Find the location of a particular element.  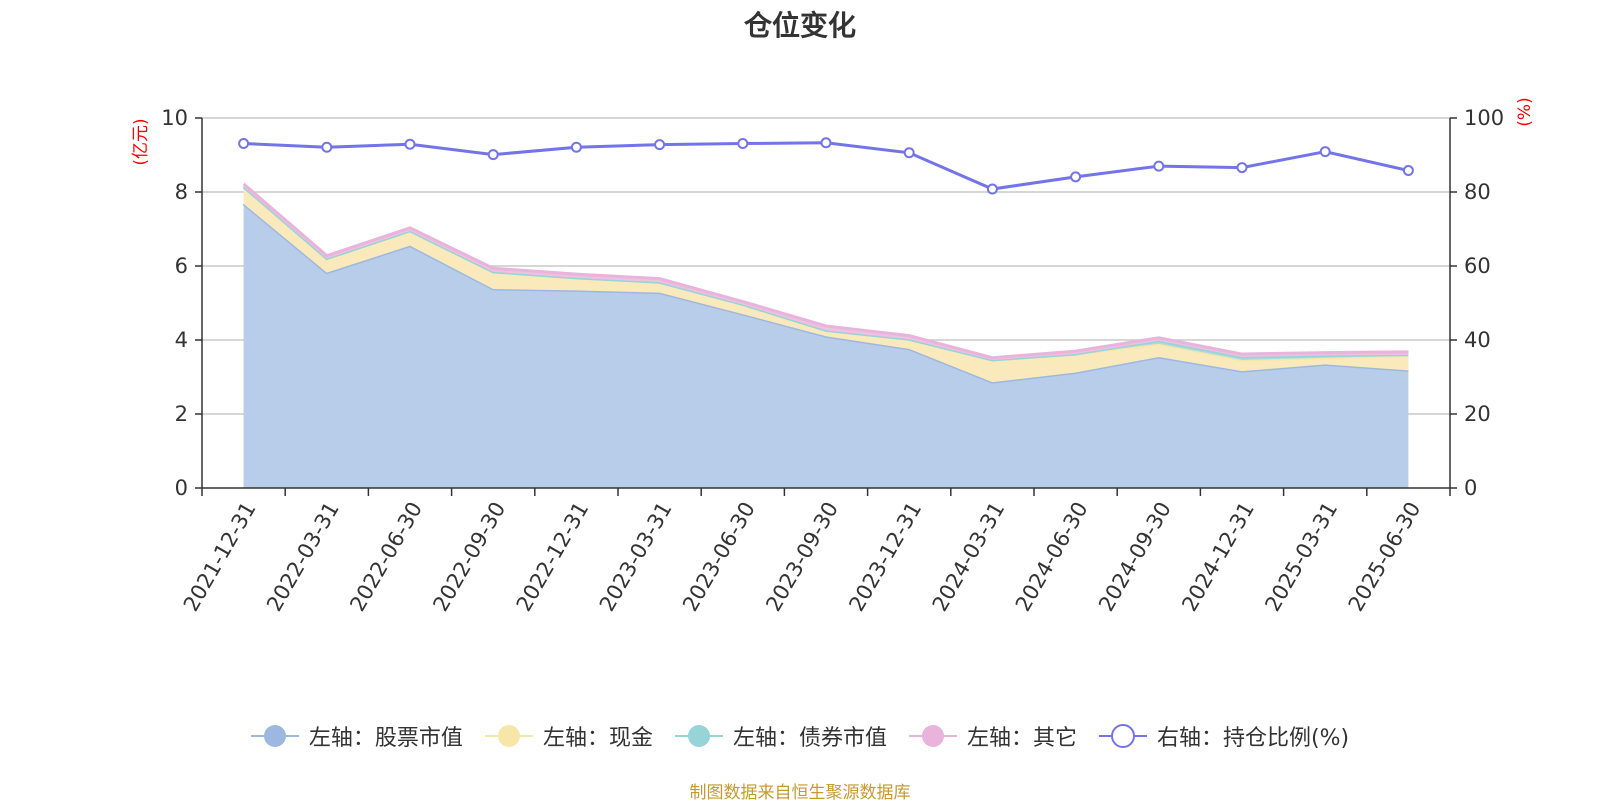

x-axis-tick-label: 2024-12-31 is located at coordinates (1218, 557).